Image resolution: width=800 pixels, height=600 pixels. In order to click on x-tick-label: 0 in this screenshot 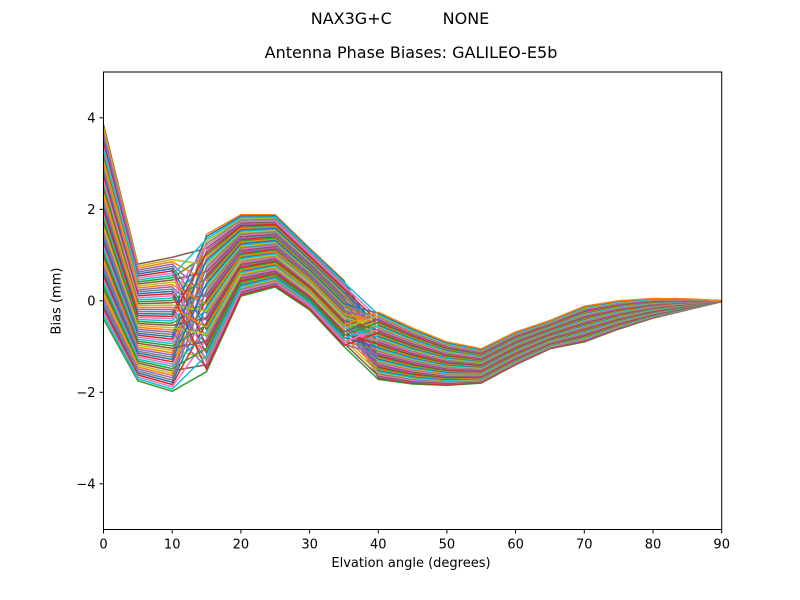, I will do `click(103, 545)`.